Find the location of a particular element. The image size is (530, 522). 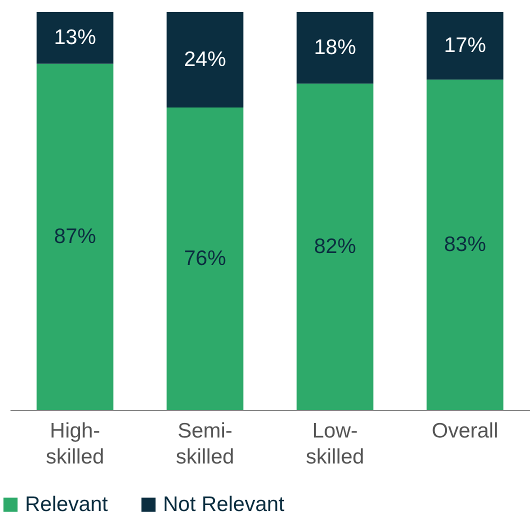

legend-label: Not Relevant is located at coordinates (224, 504).